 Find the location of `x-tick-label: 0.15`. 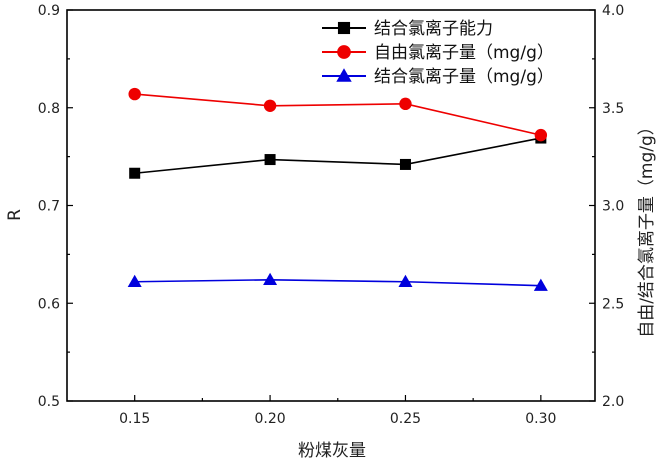

x-tick-label: 0.15 is located at coordinates (134, 419).